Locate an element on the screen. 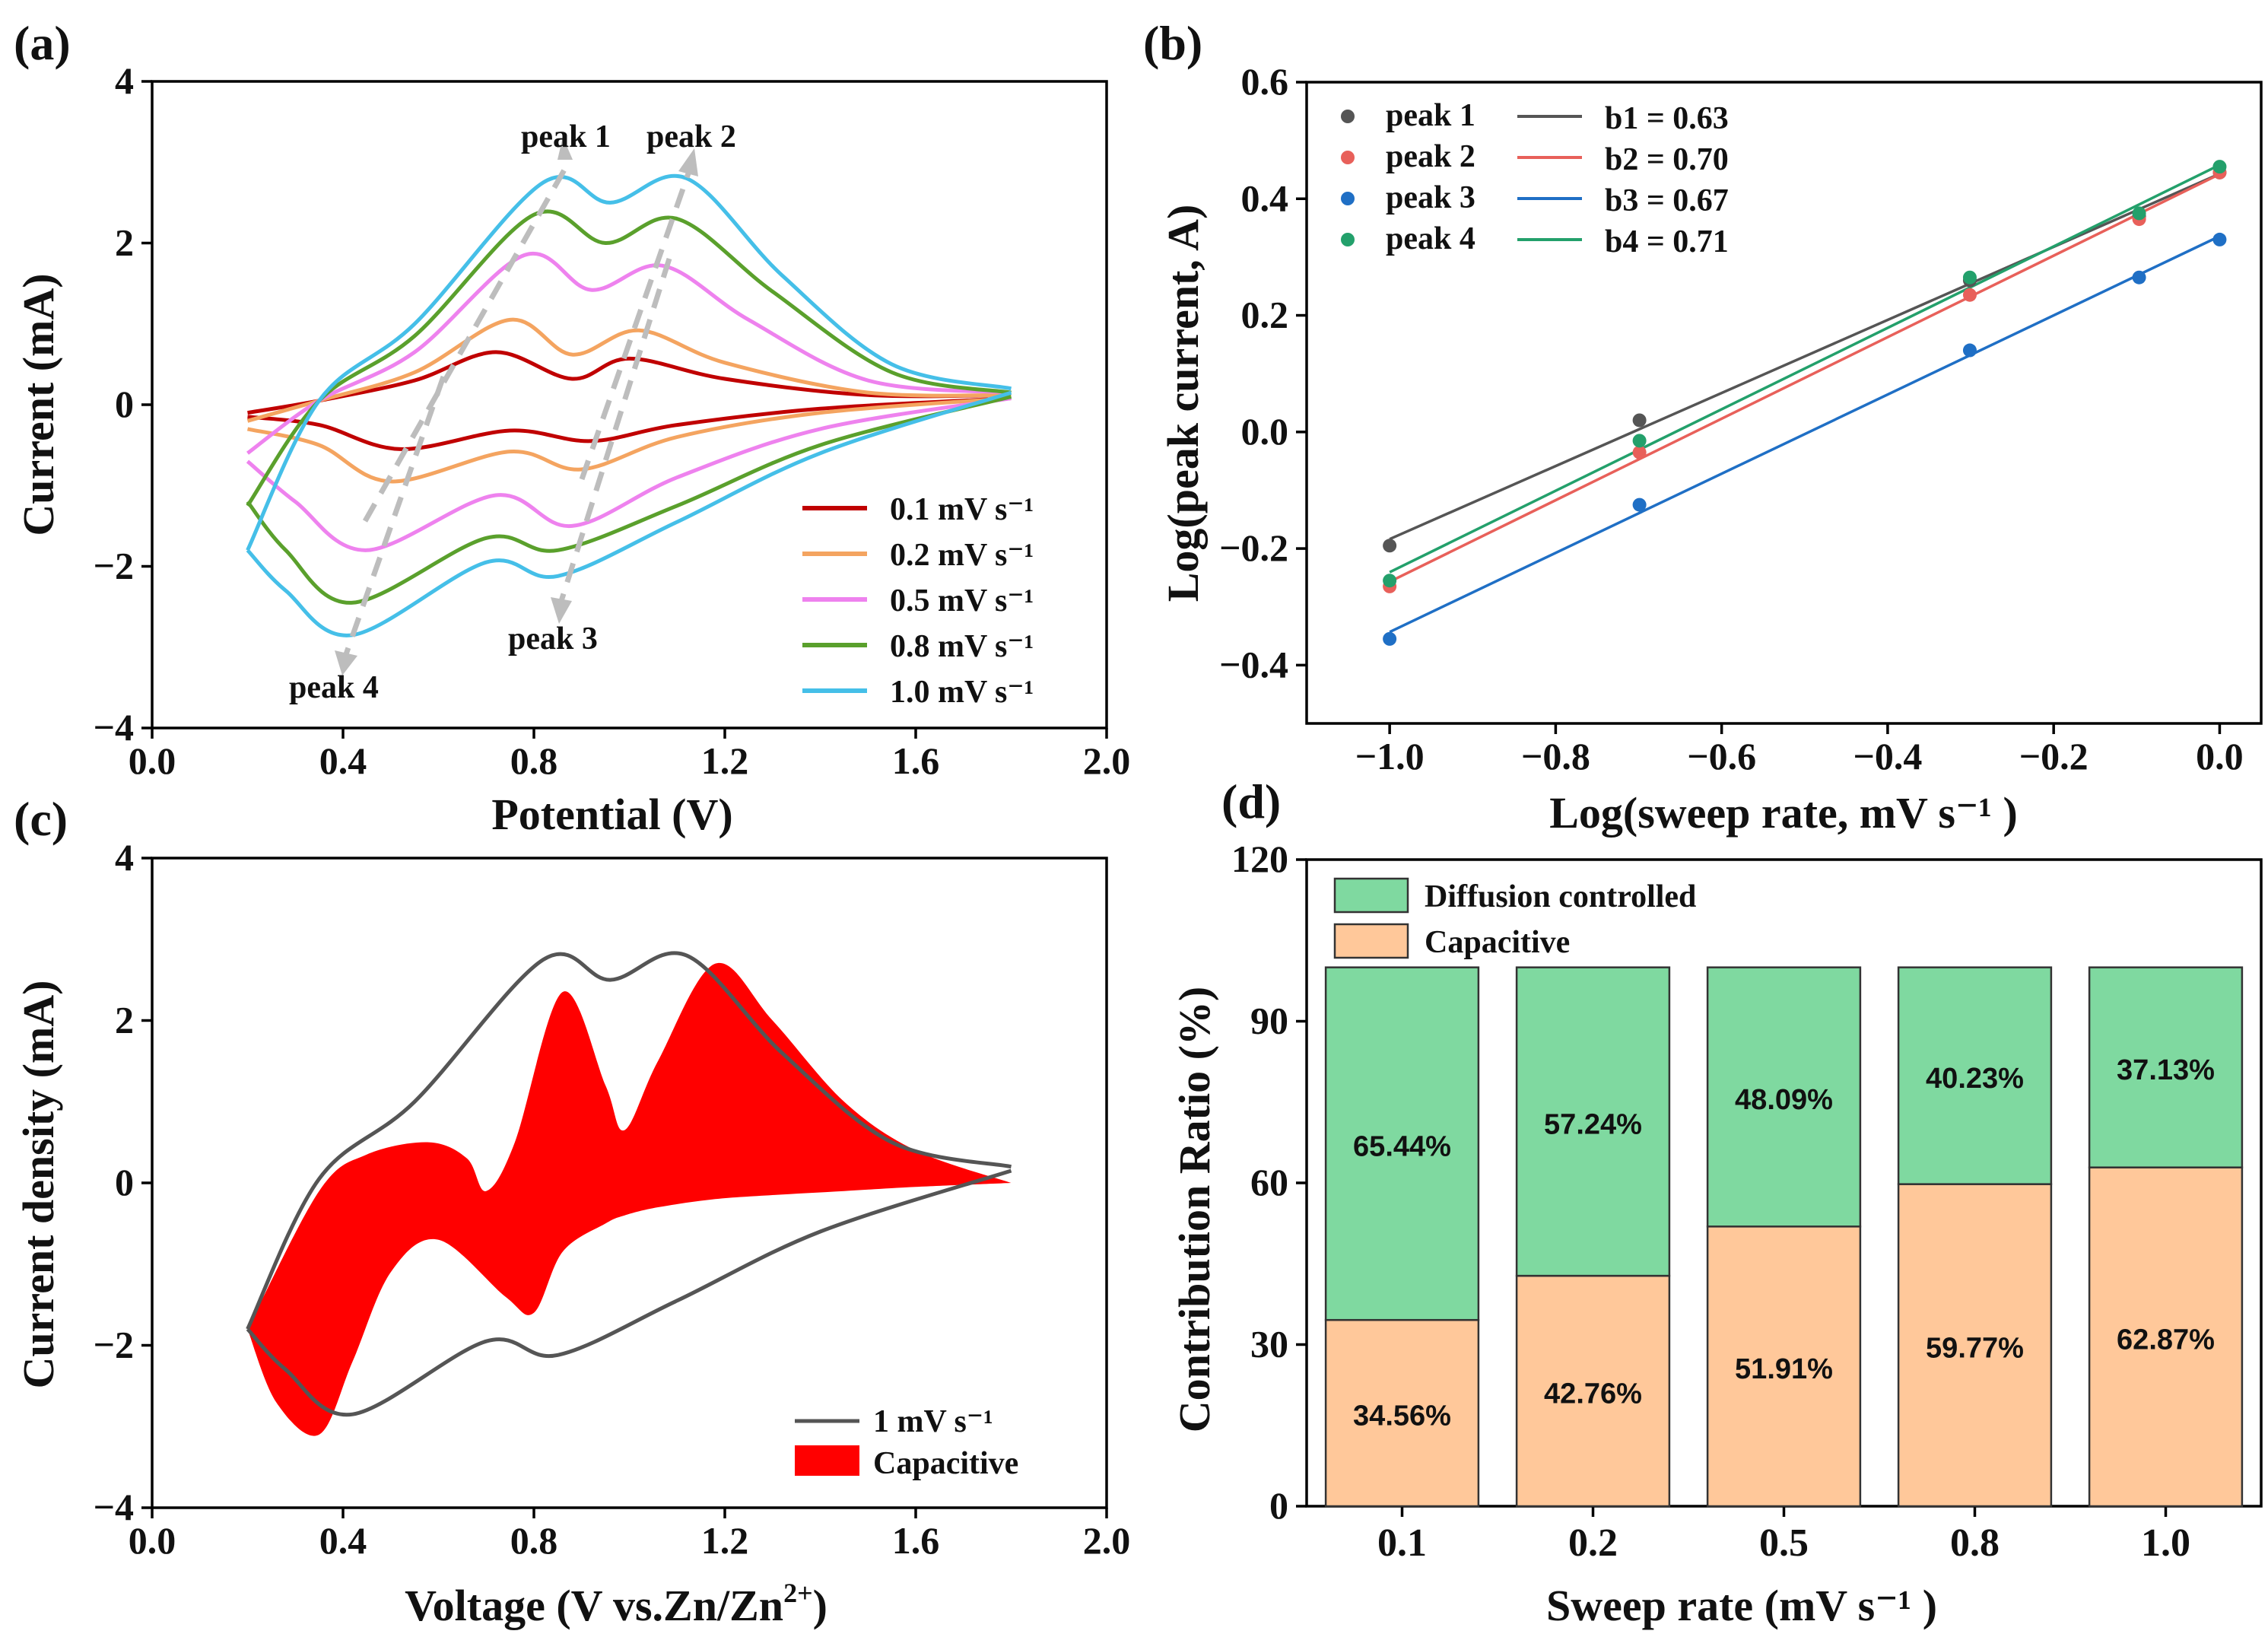  annotation-peak-3: peak 3 is located at coordinates (553, 638).